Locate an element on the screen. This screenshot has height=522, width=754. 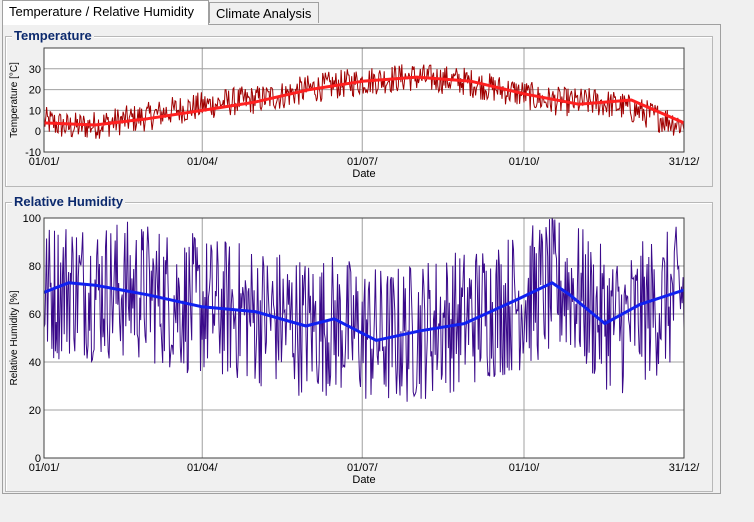
y-axis-label: Temperature [°C] is located at coordinates (14, 100).